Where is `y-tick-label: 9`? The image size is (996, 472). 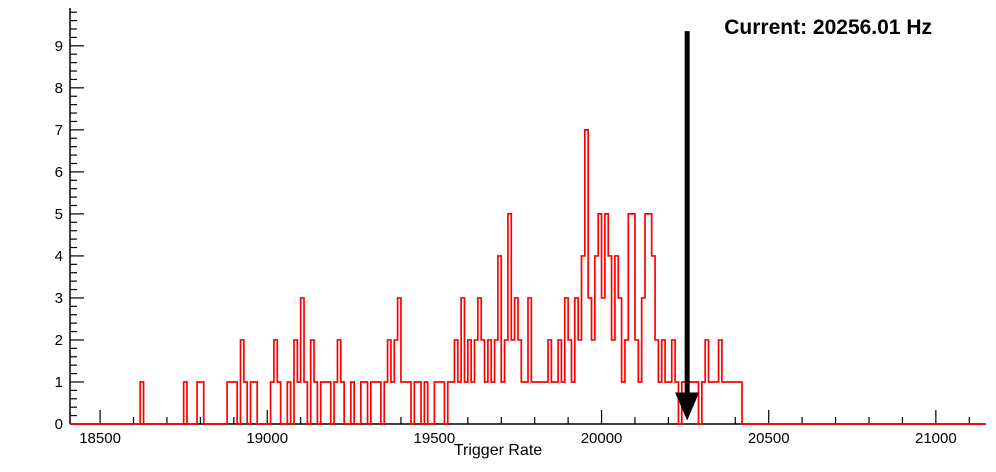
y-tick-label: 9 is located at coordinates (59, 46).